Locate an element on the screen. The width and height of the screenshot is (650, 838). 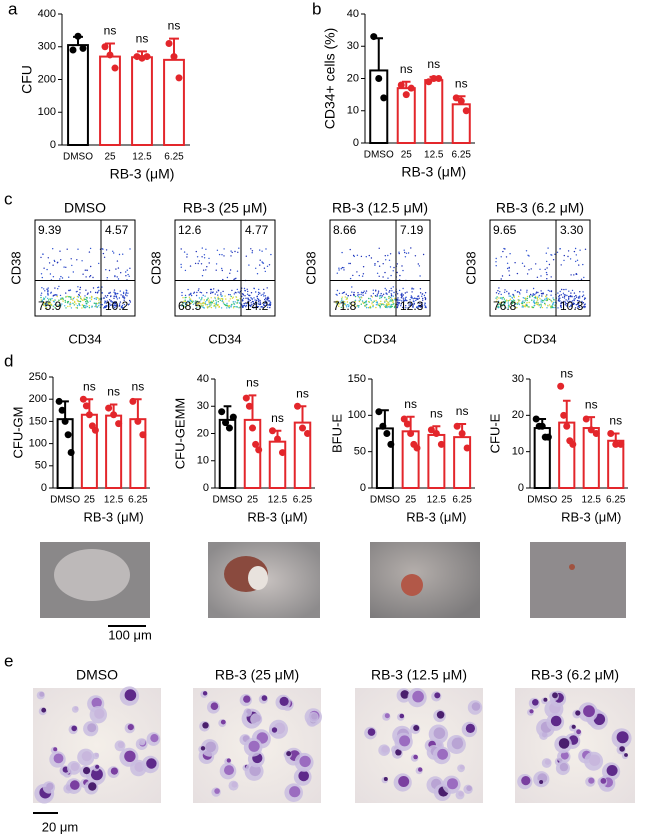
y-axis-label: CD34+ cells (%) is located at coordinates (330, 79).